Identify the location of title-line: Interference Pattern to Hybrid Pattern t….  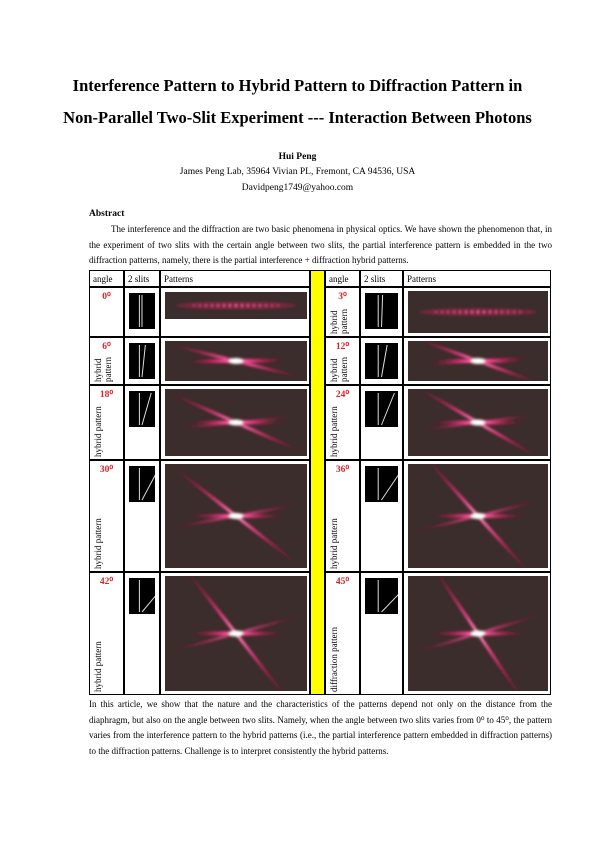
(297, 85).